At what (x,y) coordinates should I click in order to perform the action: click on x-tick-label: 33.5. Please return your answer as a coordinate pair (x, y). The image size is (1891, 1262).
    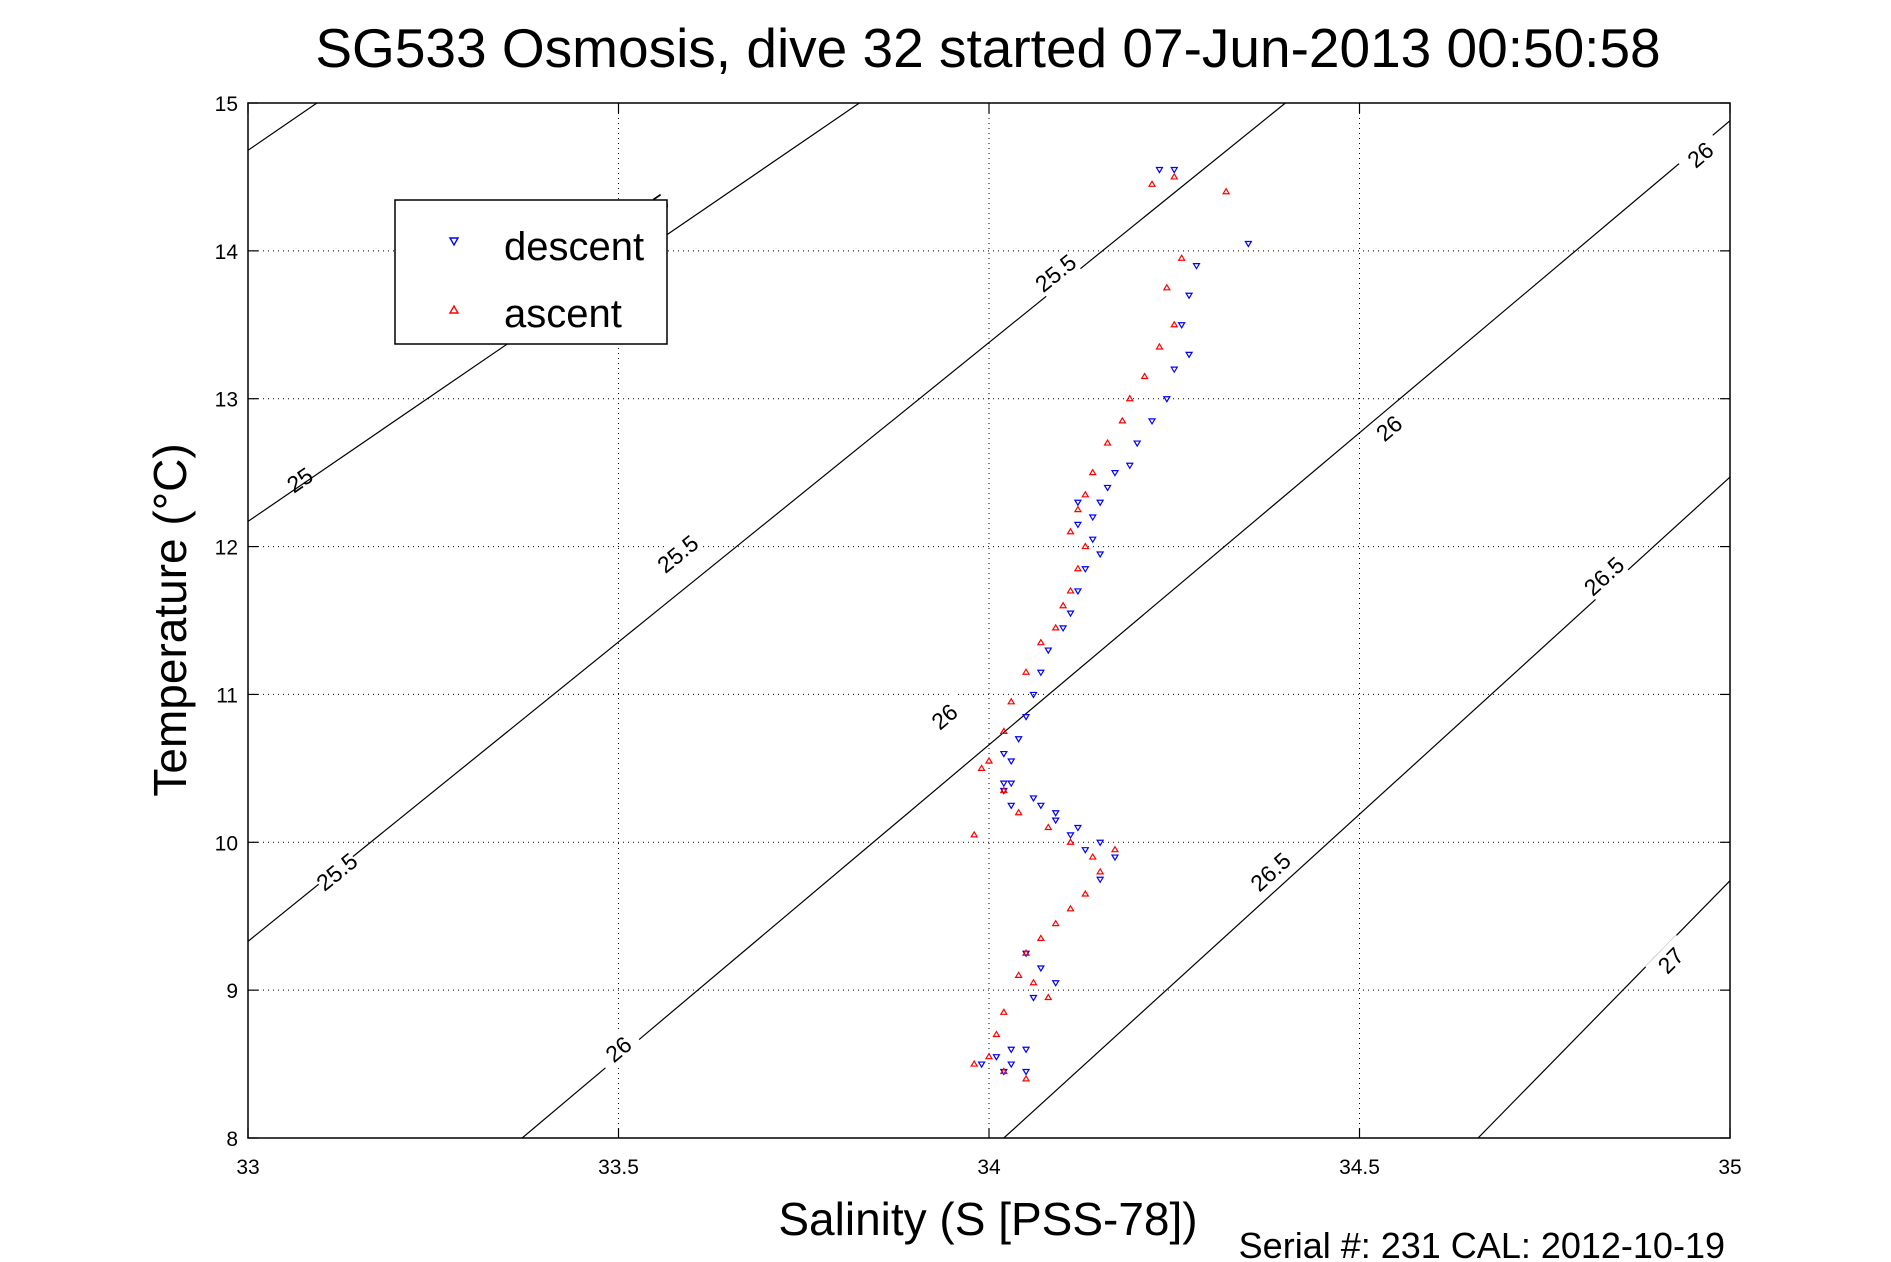
    Looking at the image, I should click on (618, 1167).